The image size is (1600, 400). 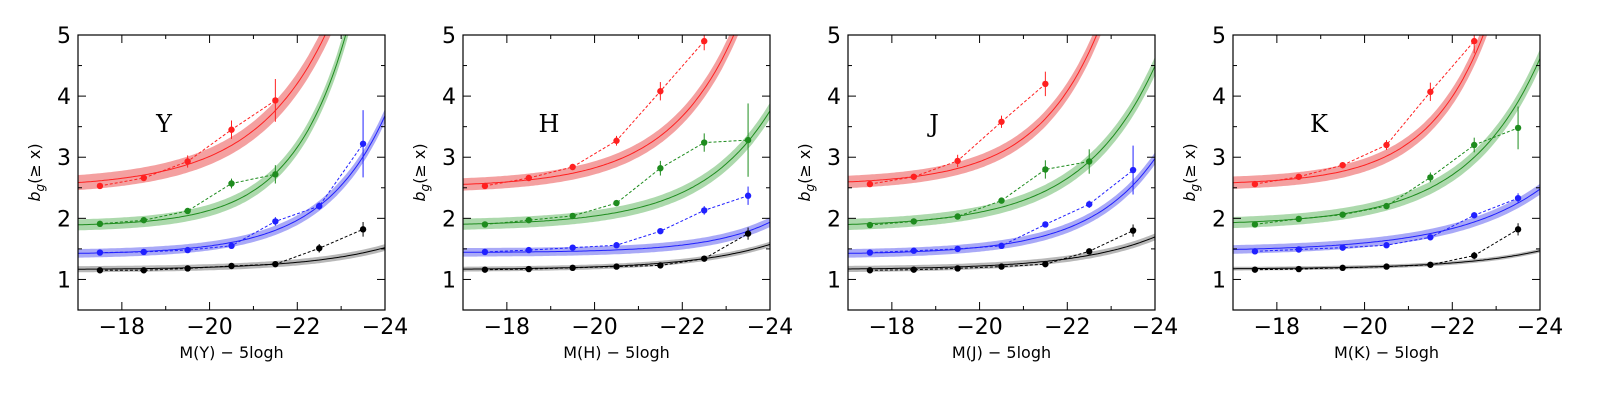 What do you see at coordinates (1386, 352) in the screenshot?
I see `x-axis-label: M(K) − 5logh` at bounding box center [1386, 352].